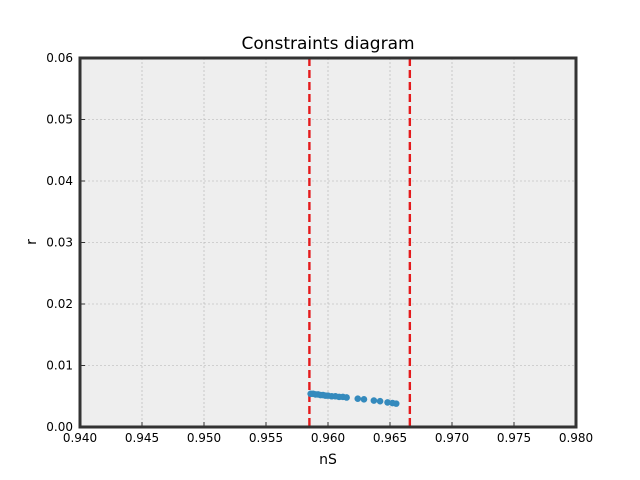 The image size is (640, 480). What do you see at coordinates (59, 58) in the screenshot?
I see `y-tick-label: 0.06` at bounding box center [59, 58].